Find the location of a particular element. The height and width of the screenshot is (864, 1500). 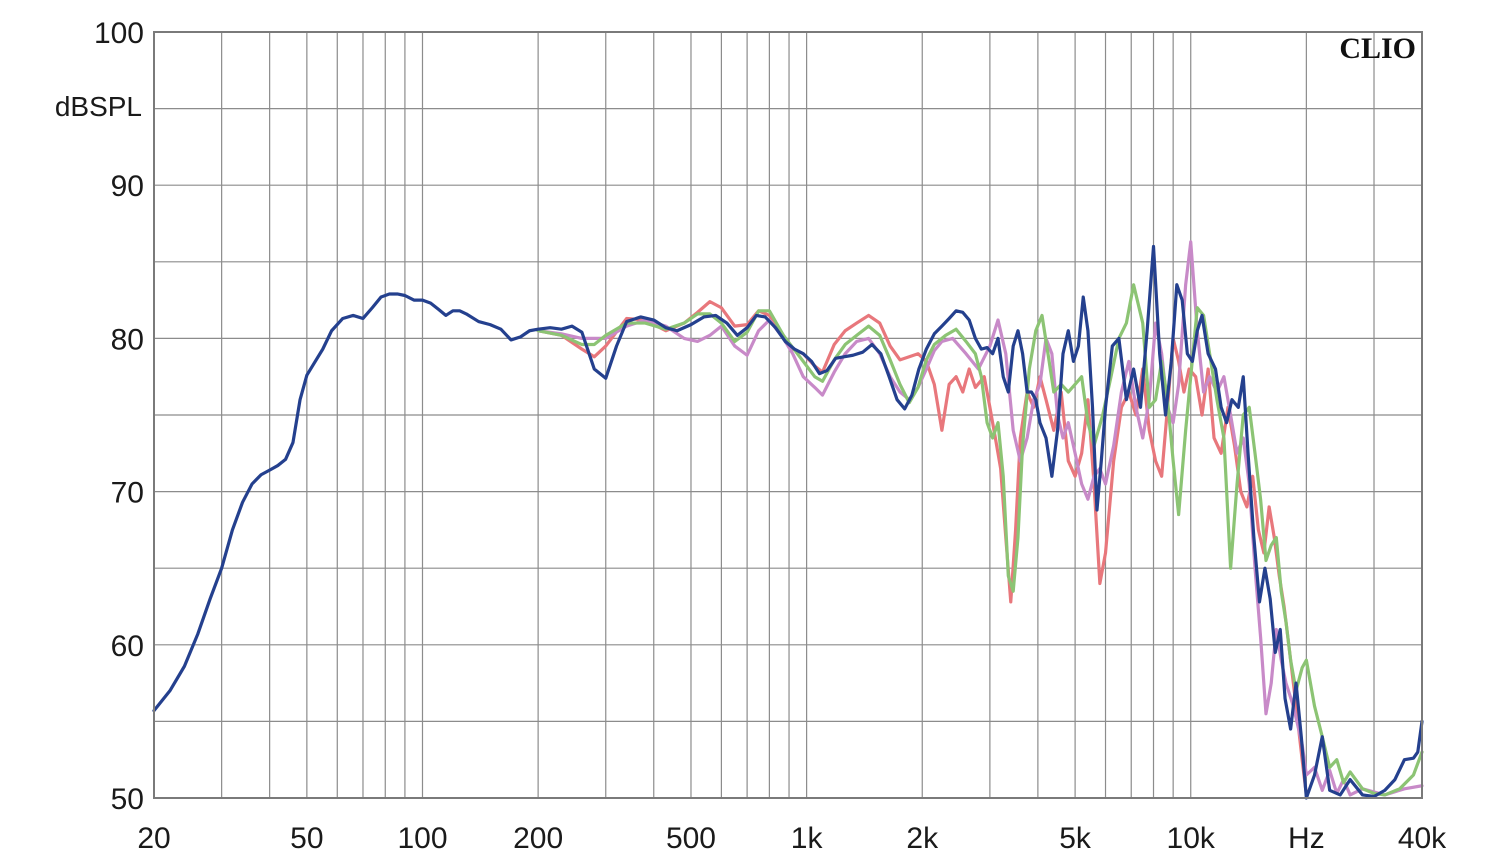

x-tick-label: 40k is located at coordinates (1422, 838).